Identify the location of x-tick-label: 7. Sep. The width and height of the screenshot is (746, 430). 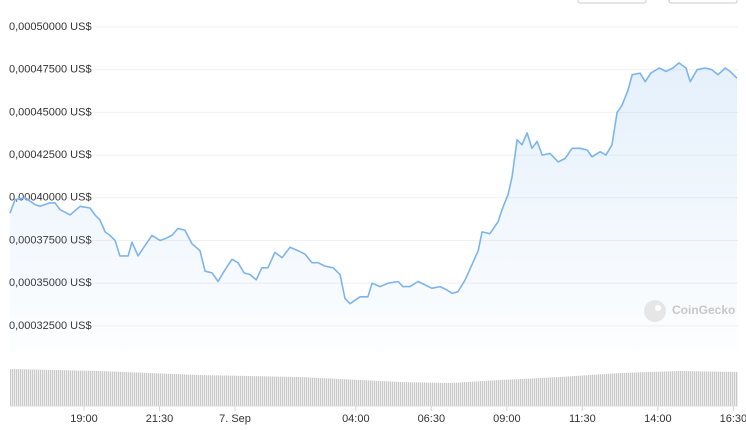
(235, 419).